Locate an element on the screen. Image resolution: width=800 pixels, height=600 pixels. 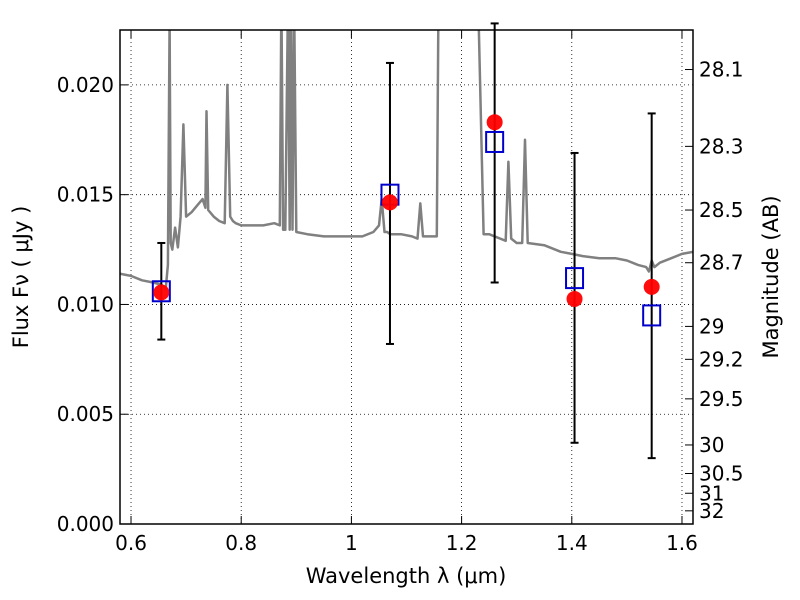
magnitude-tick-label: 31 is located at coordinates (711, 493).